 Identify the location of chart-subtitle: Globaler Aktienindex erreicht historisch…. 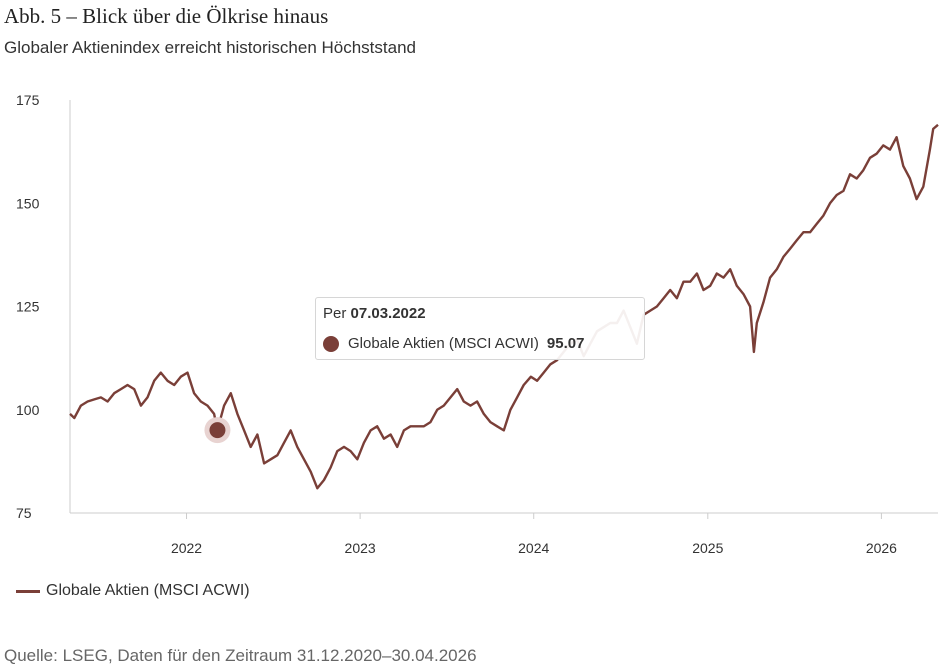
(210, 47).